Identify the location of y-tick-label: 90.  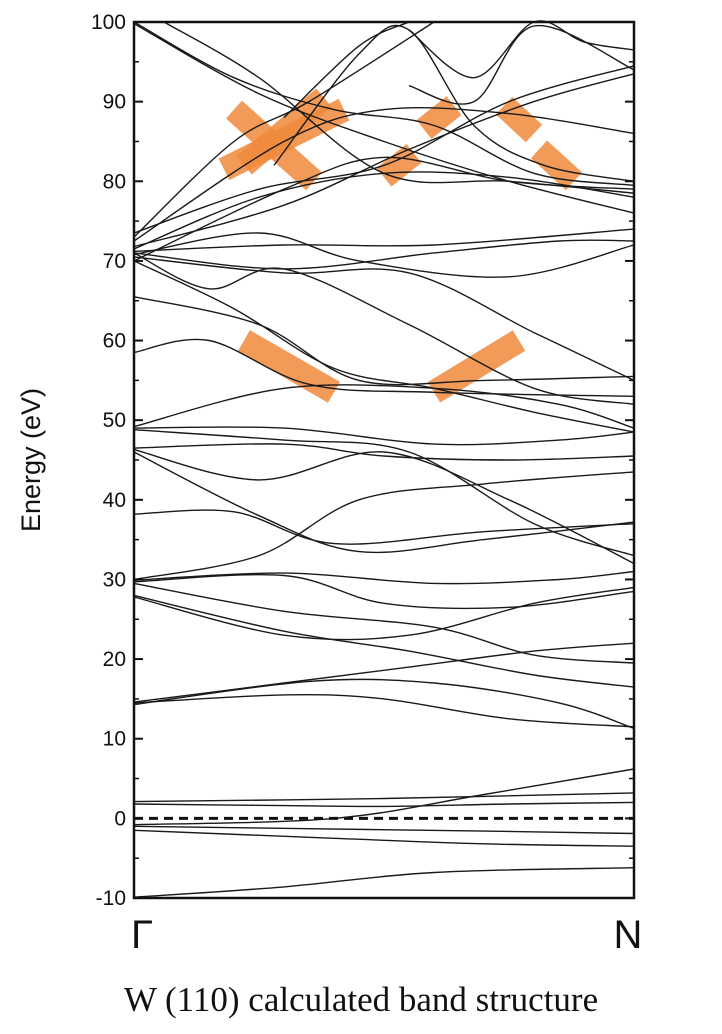
(114, 102).